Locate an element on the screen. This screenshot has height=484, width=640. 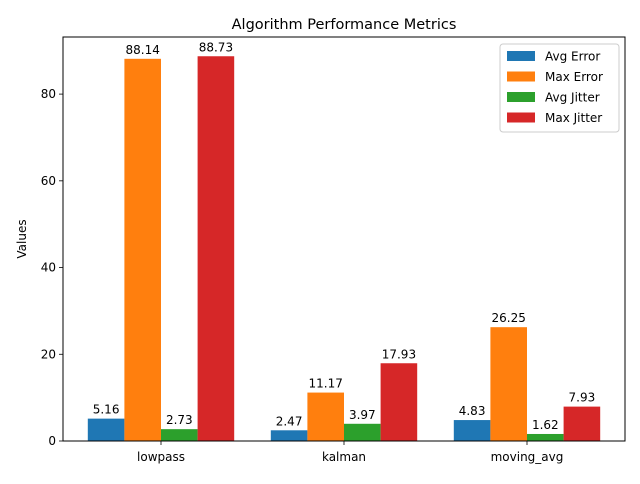
legend: Avg Error Max Error Avg Jitter Max Jitter is located at coordinates (559, 88).